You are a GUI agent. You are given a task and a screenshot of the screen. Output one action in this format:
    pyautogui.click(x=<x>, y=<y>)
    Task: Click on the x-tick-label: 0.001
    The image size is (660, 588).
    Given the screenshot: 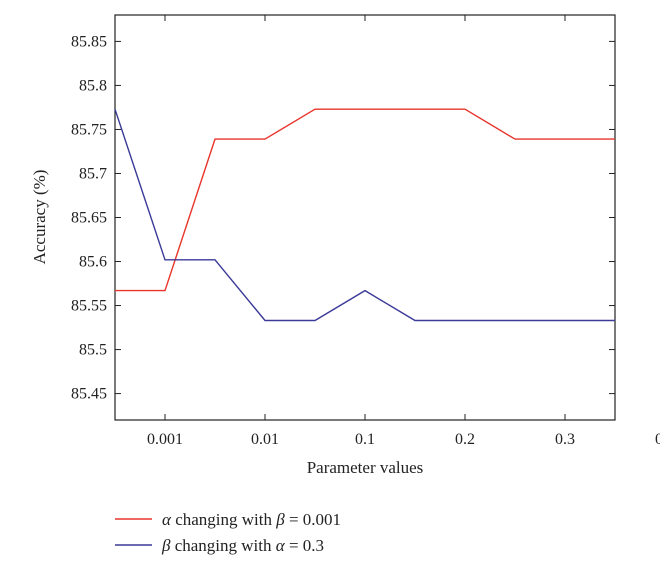 What is the action you would take?
    pyautogui.click(x=165, y=439)
    